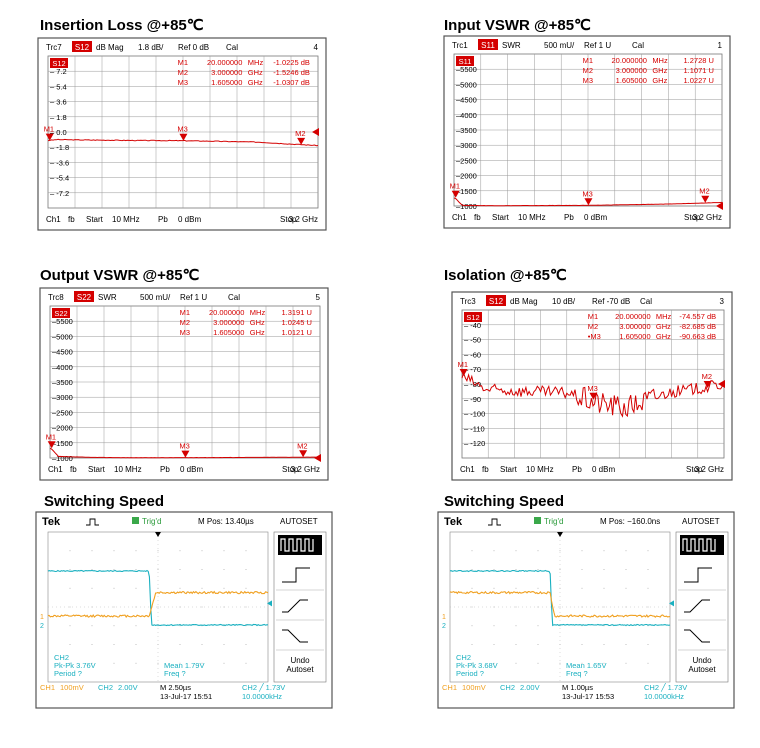  I want to click on header-channel: 3, so click(722, 301).